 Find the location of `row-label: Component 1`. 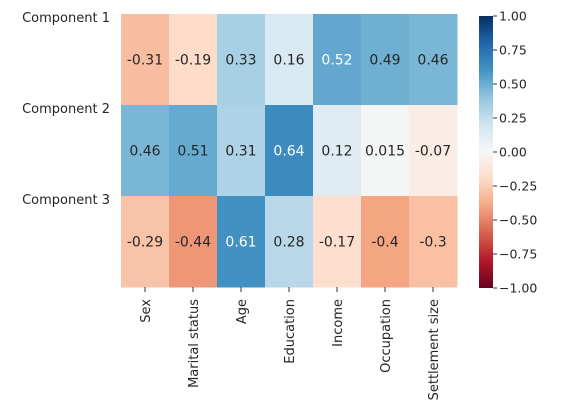

row-label: Component 1 is located at coordinates (66, 18).